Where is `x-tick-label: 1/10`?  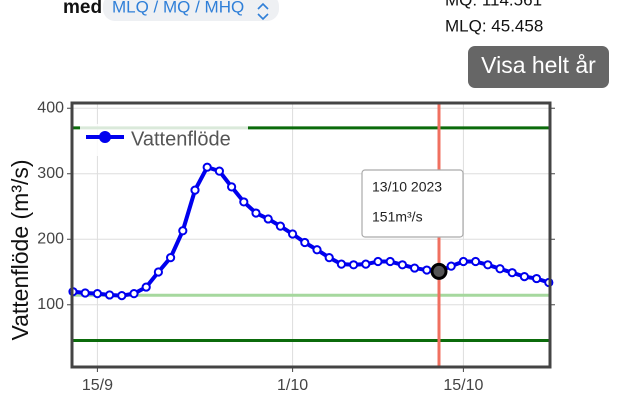 x-tick-label: 1/10 is located at coordinates (292, 385).